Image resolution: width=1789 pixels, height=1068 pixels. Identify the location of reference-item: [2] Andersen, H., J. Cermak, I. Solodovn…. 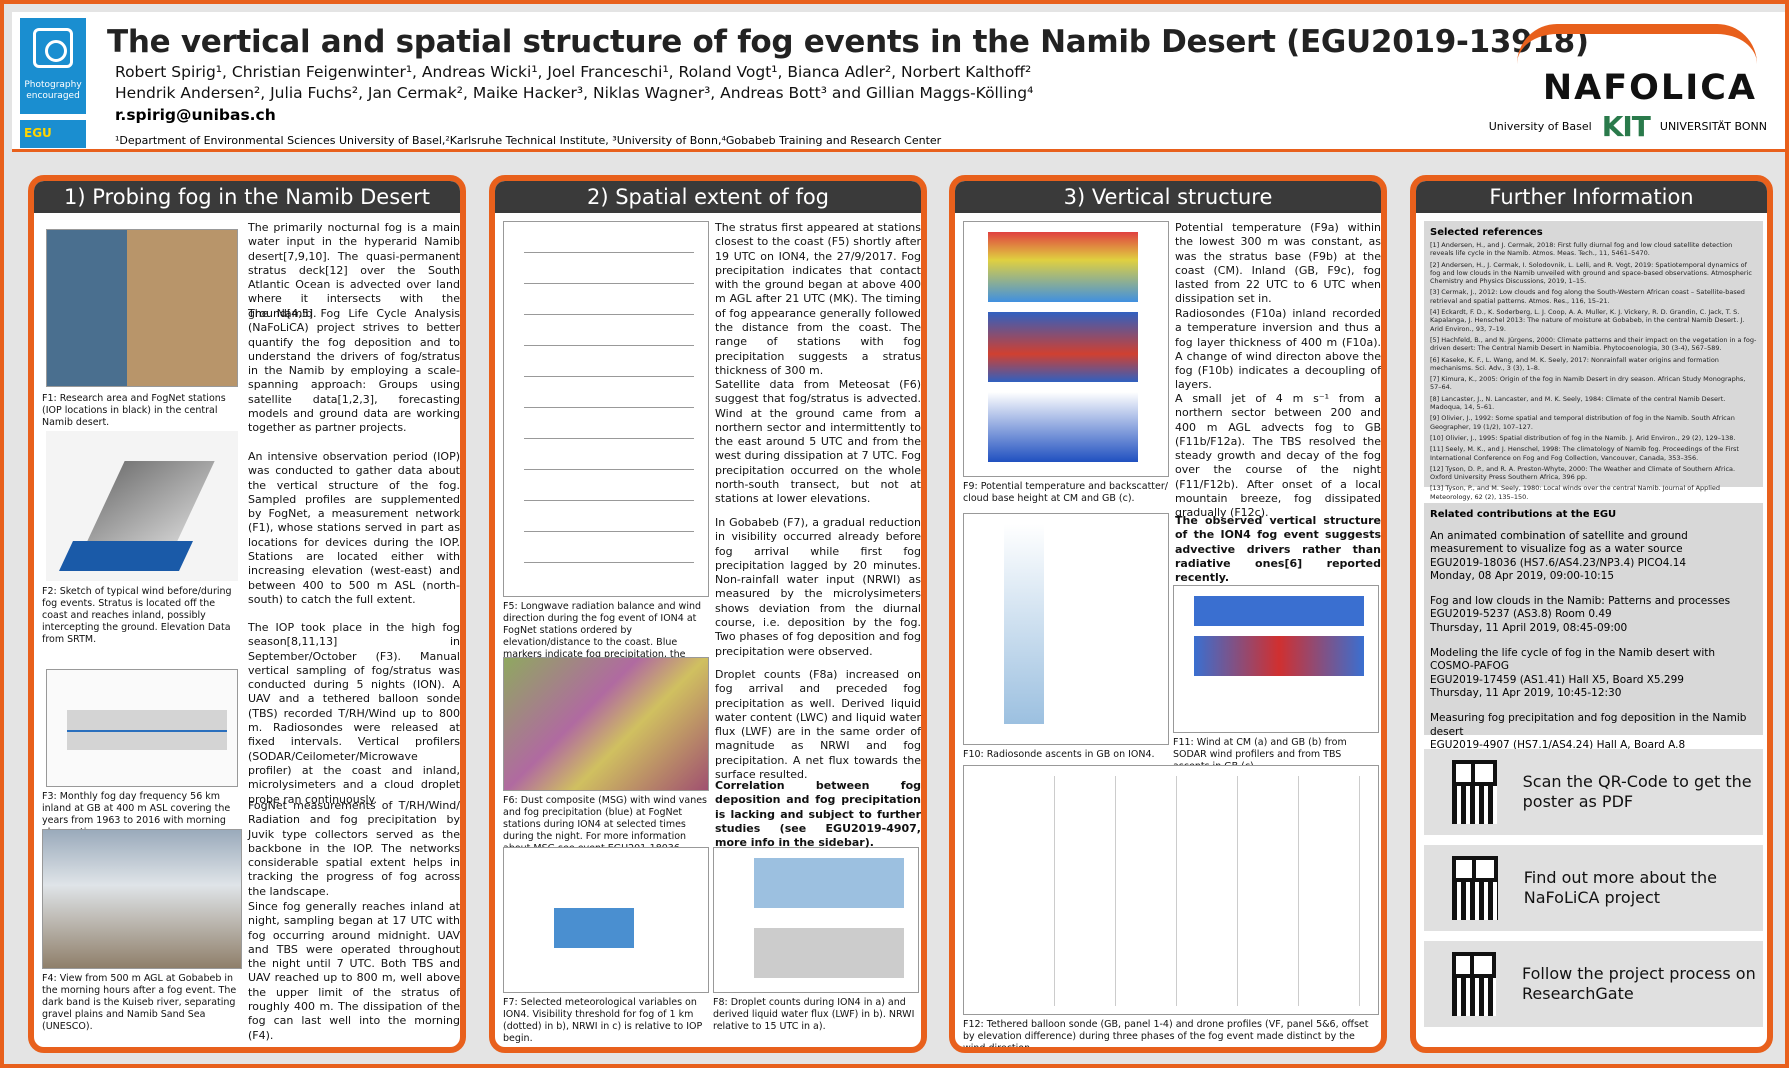
(1591, 273).